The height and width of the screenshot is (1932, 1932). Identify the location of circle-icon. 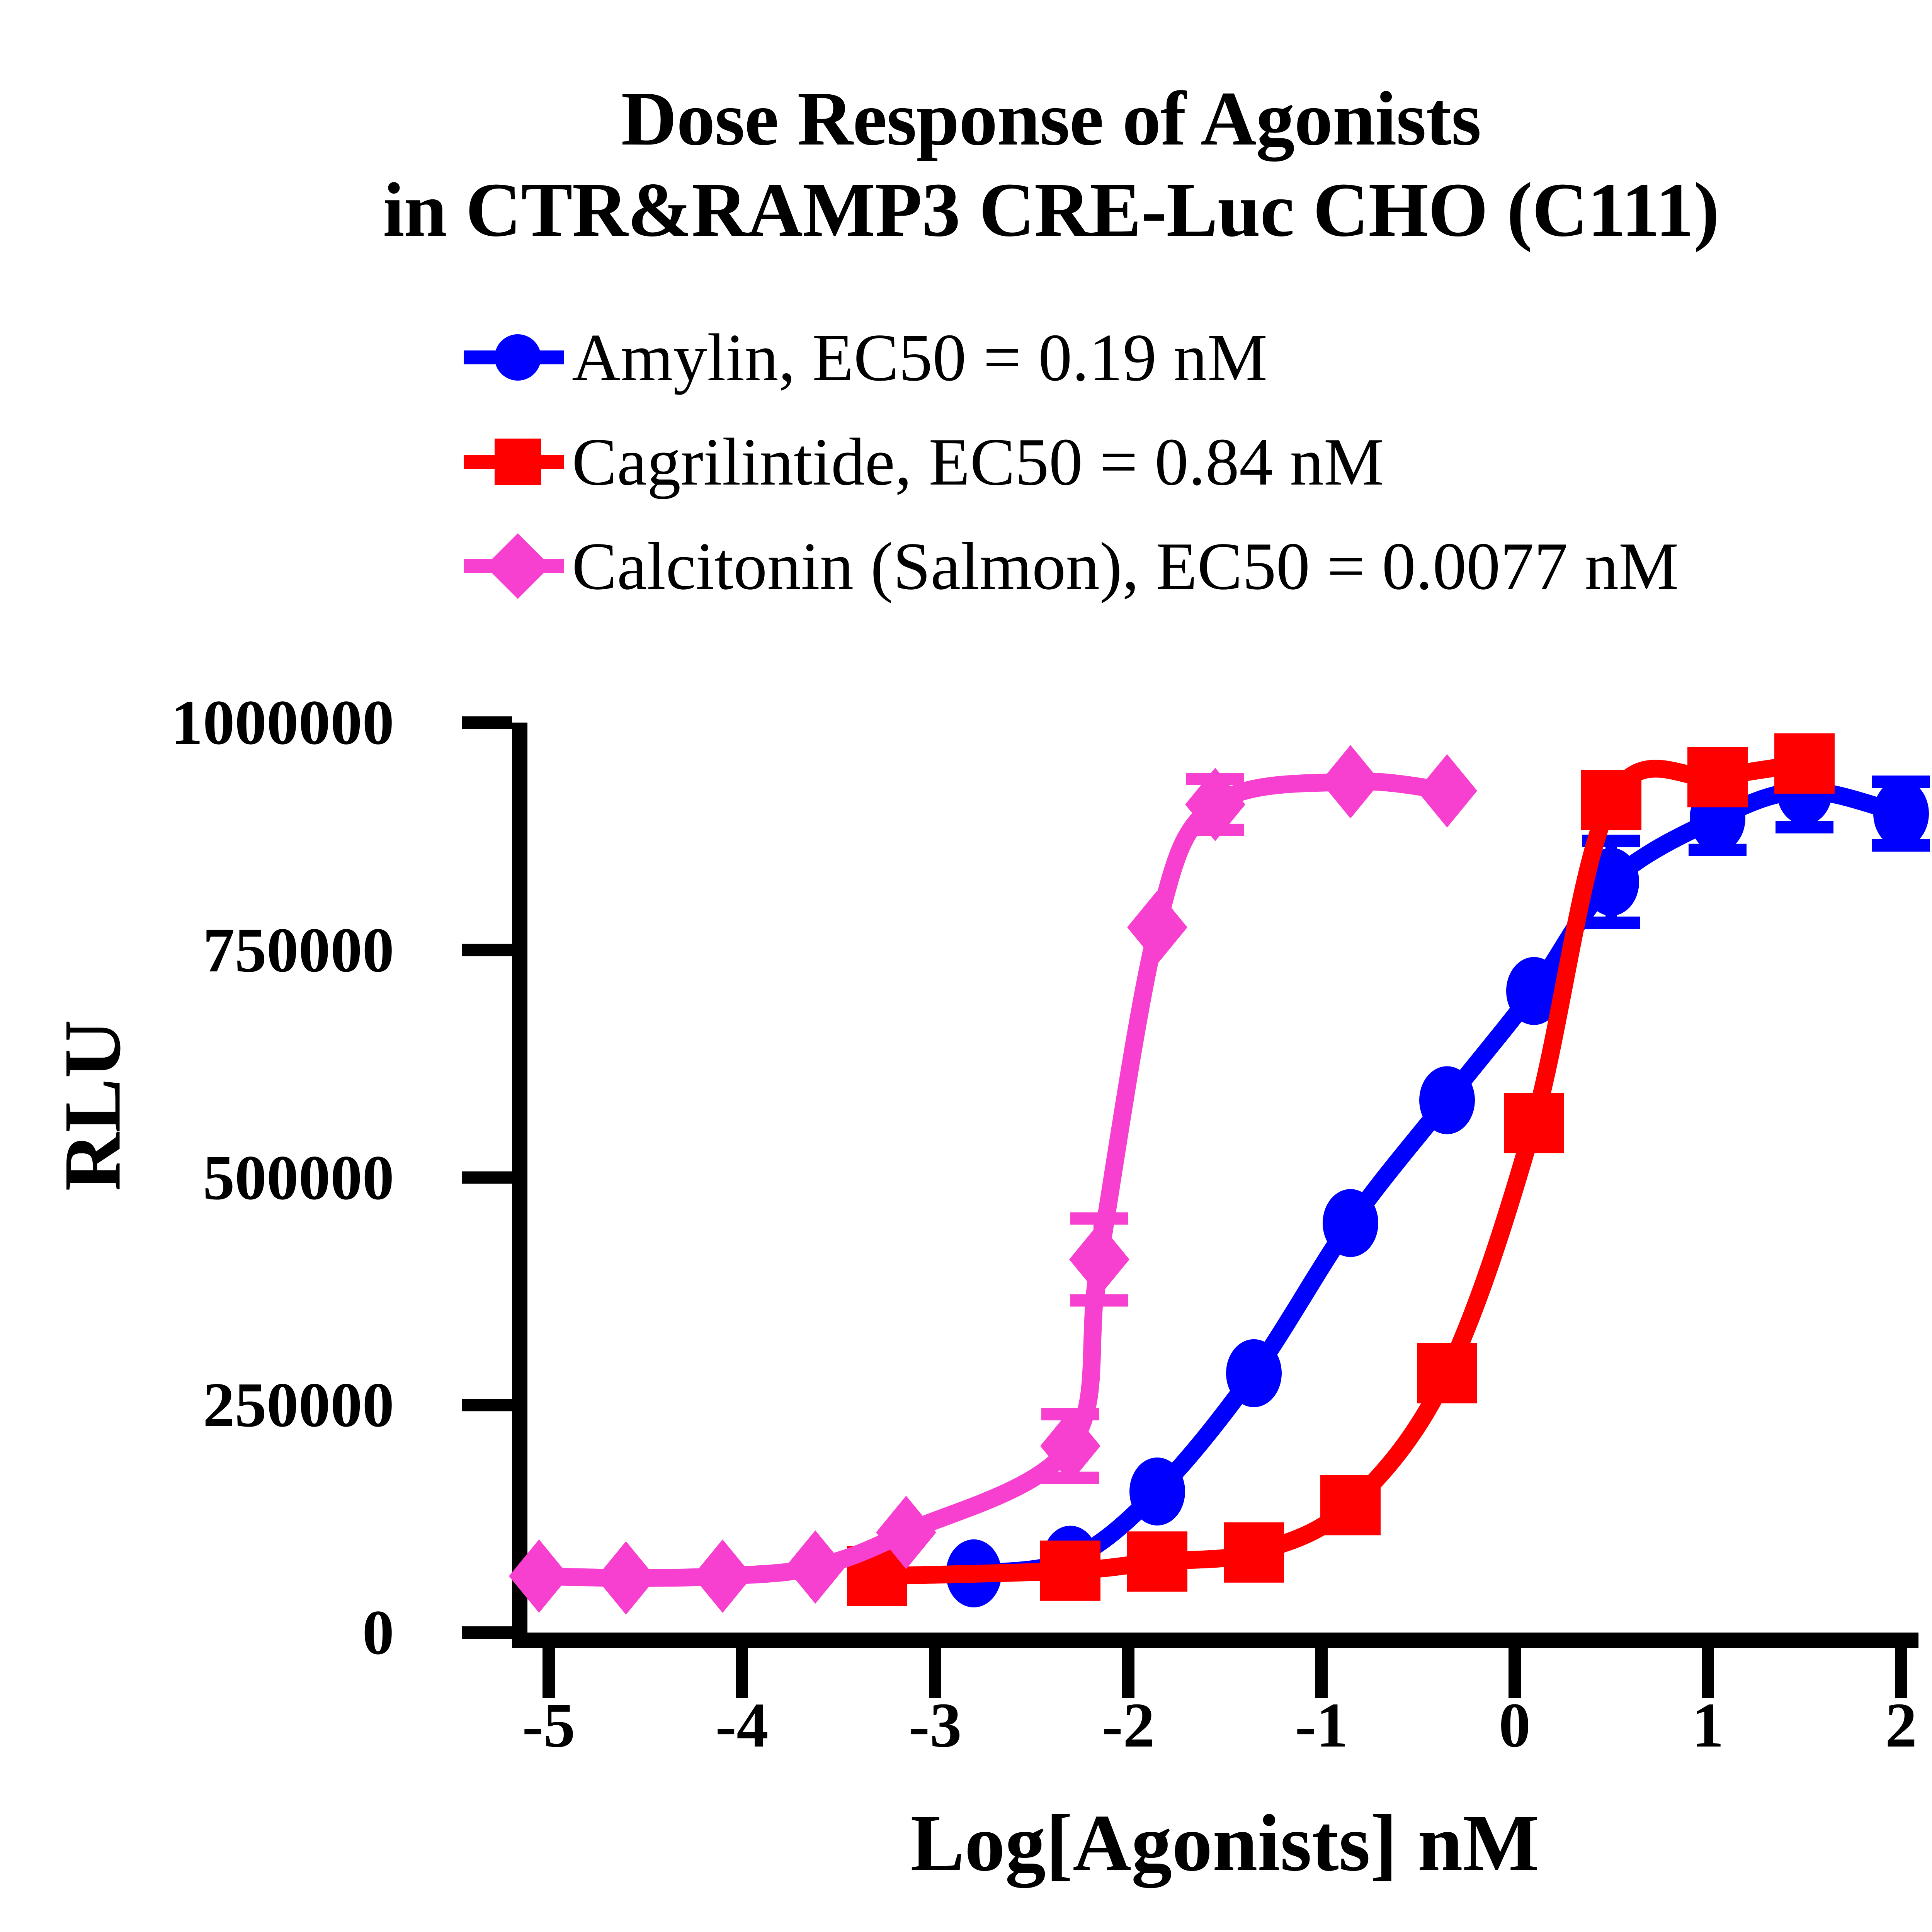
(518, 358).